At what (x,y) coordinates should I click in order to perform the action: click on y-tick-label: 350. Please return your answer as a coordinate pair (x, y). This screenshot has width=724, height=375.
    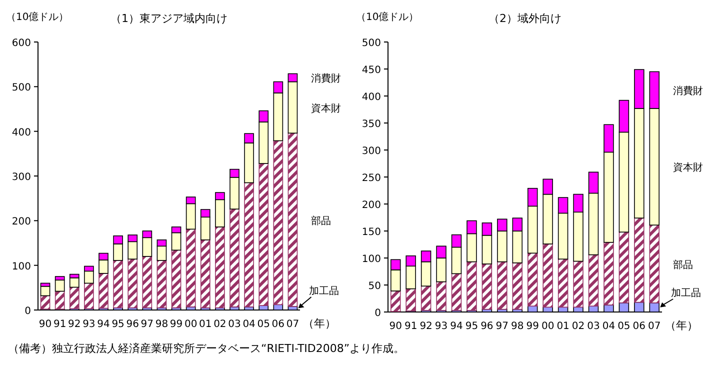
    Looking at the image, I should click on (371, 124).